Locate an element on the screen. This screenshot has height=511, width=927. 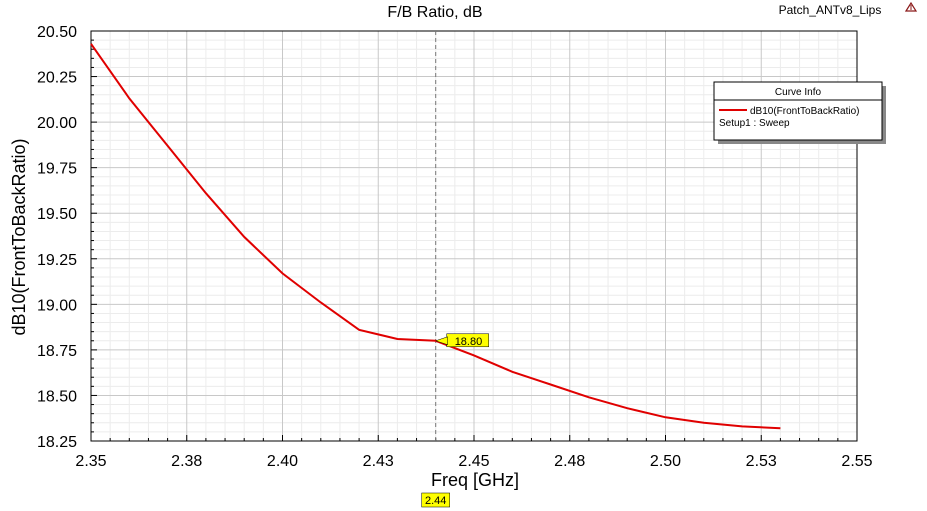
x-tick-label: 2.43 is located at coordinates (378, 461).